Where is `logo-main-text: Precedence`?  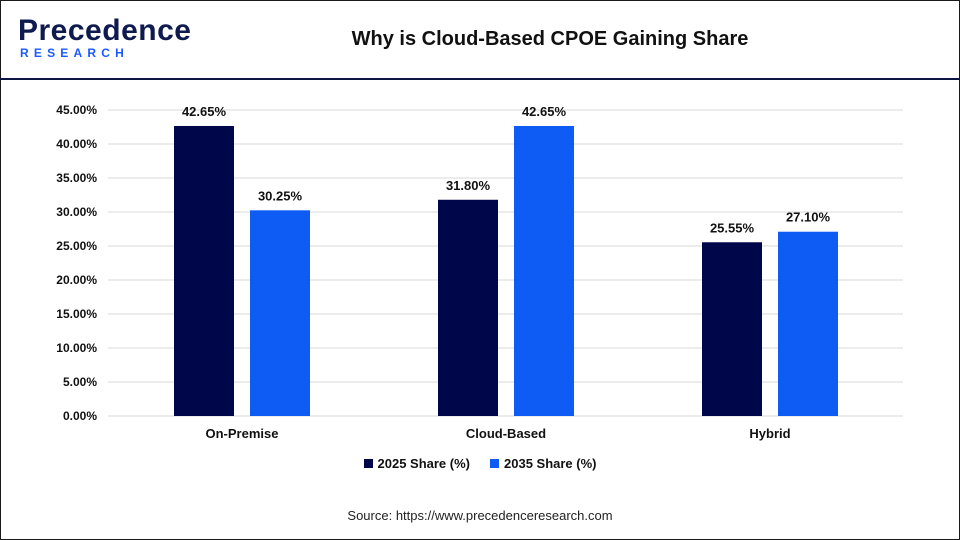 logo-main-text: Precedence is located at coordinates (105, 30).